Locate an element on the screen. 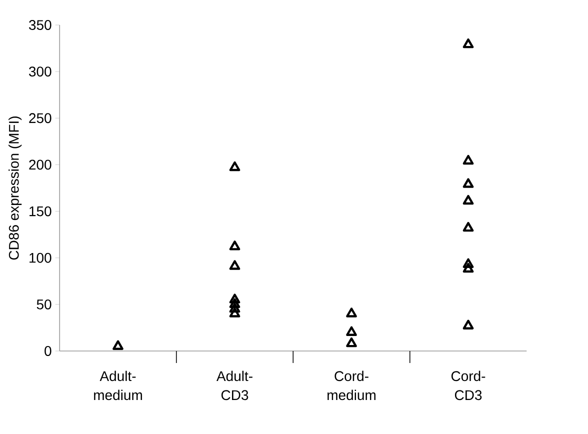 This screenshot has width=588, height=434. x-tick-label: Adult-CD3 is located at coordinates (234, 385).